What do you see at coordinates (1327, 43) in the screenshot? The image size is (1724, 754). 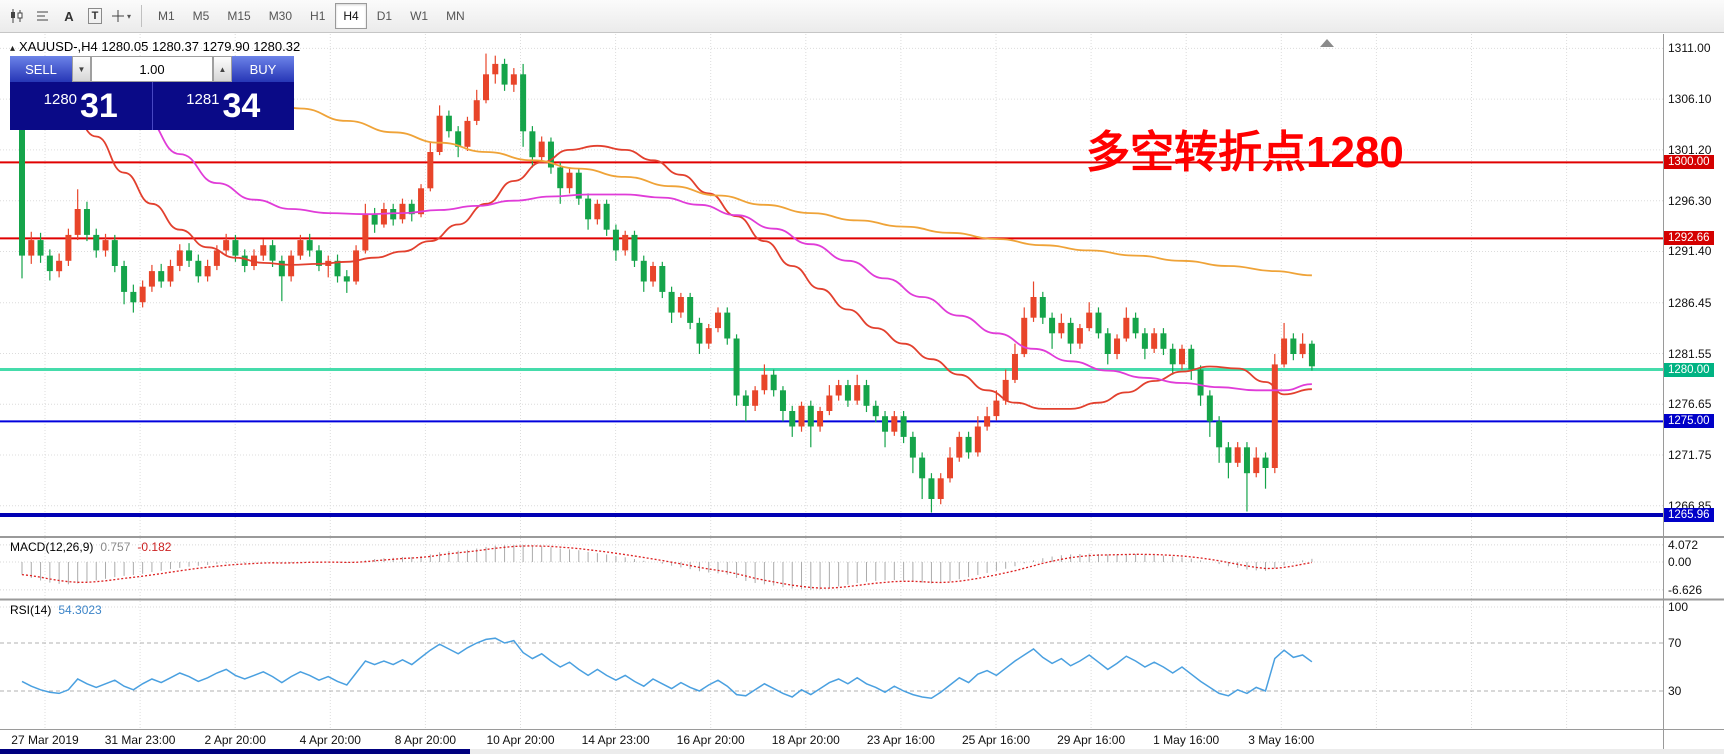 I see `chart-shift-marker` at bounding box center [1327, 43].